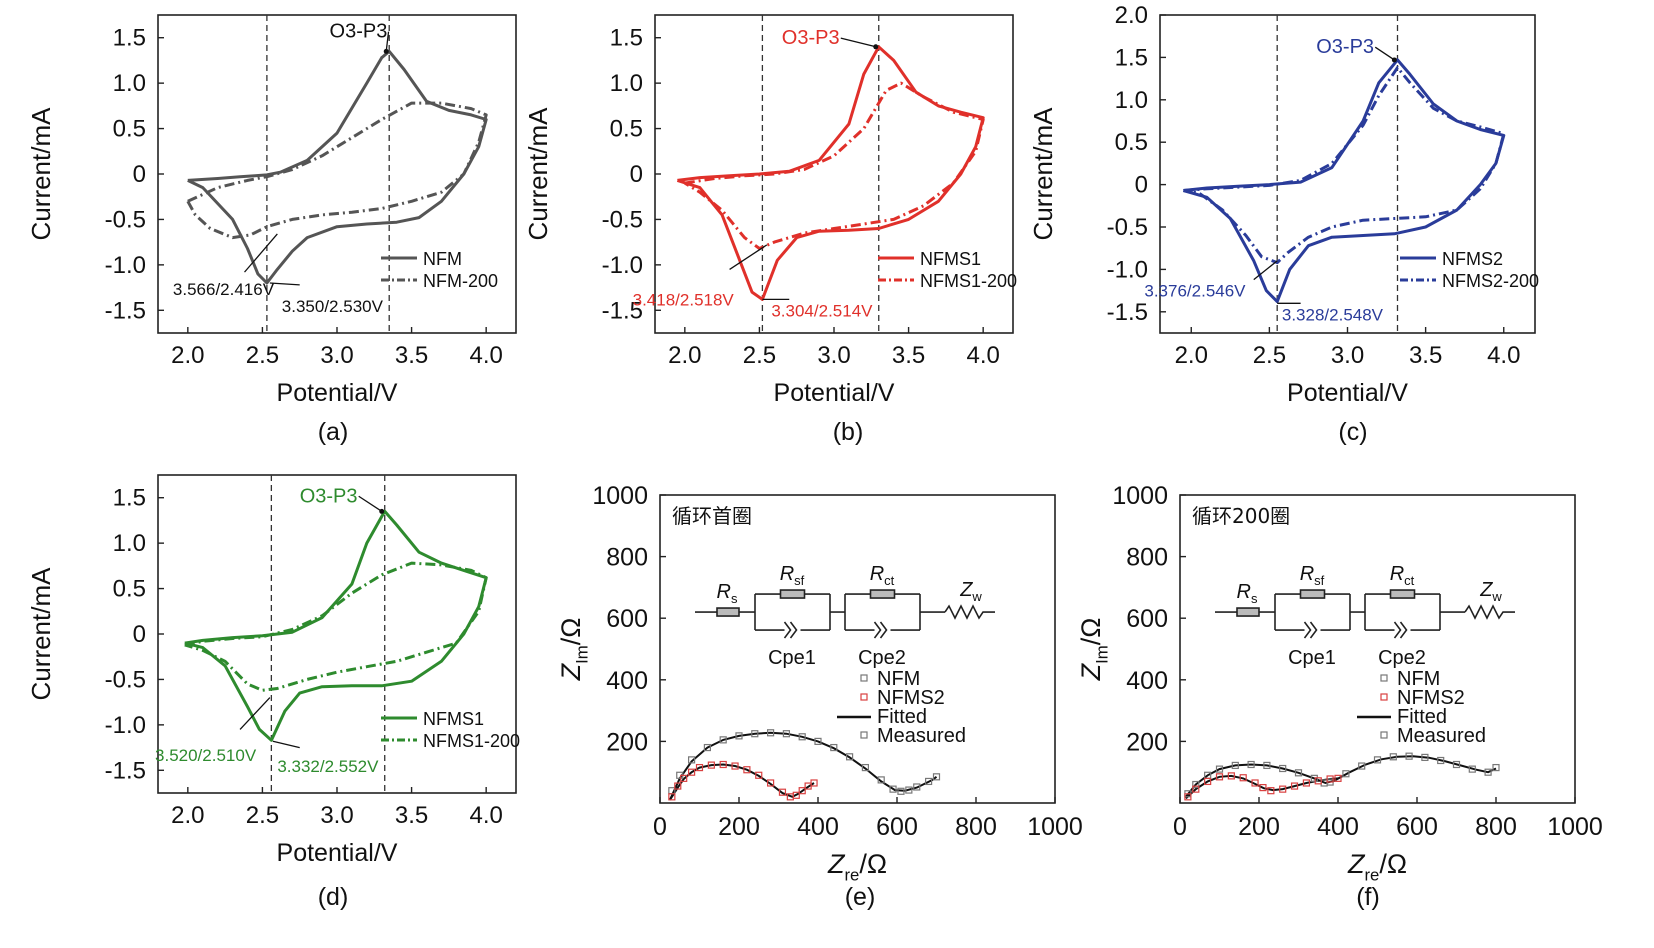 This screenshot has width=1654, height=948. Describe the element at coordinates (1248, 612) in the screenshot. I see `resistor-rs` at that location.